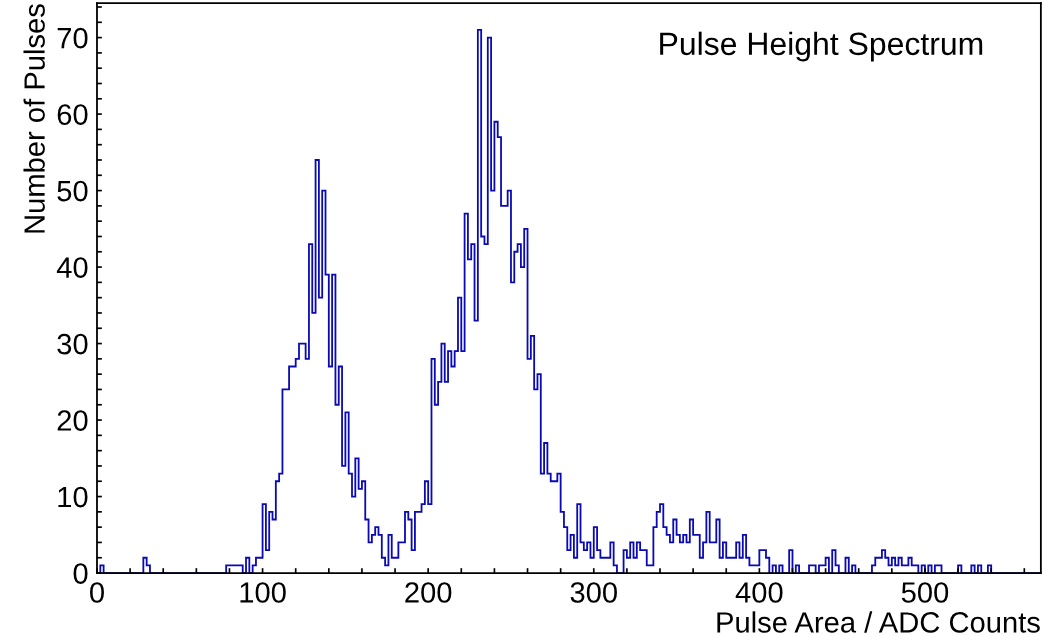 The width and height of the screenshot is (1044, 636). Describe the element at coordinates (878, 622) in the screenshot. I see `x-axis-title: Pulse Area / ADC Counts` at that location.